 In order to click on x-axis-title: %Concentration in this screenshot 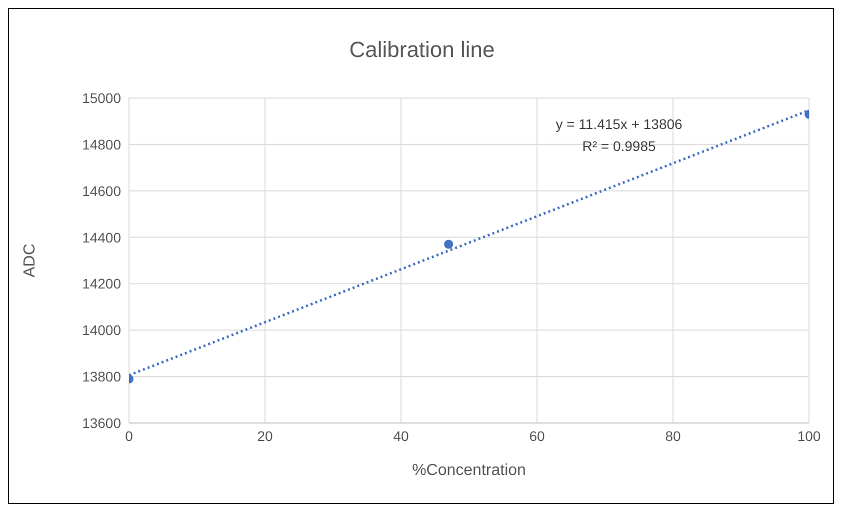, I will do `click(469, 470)`.